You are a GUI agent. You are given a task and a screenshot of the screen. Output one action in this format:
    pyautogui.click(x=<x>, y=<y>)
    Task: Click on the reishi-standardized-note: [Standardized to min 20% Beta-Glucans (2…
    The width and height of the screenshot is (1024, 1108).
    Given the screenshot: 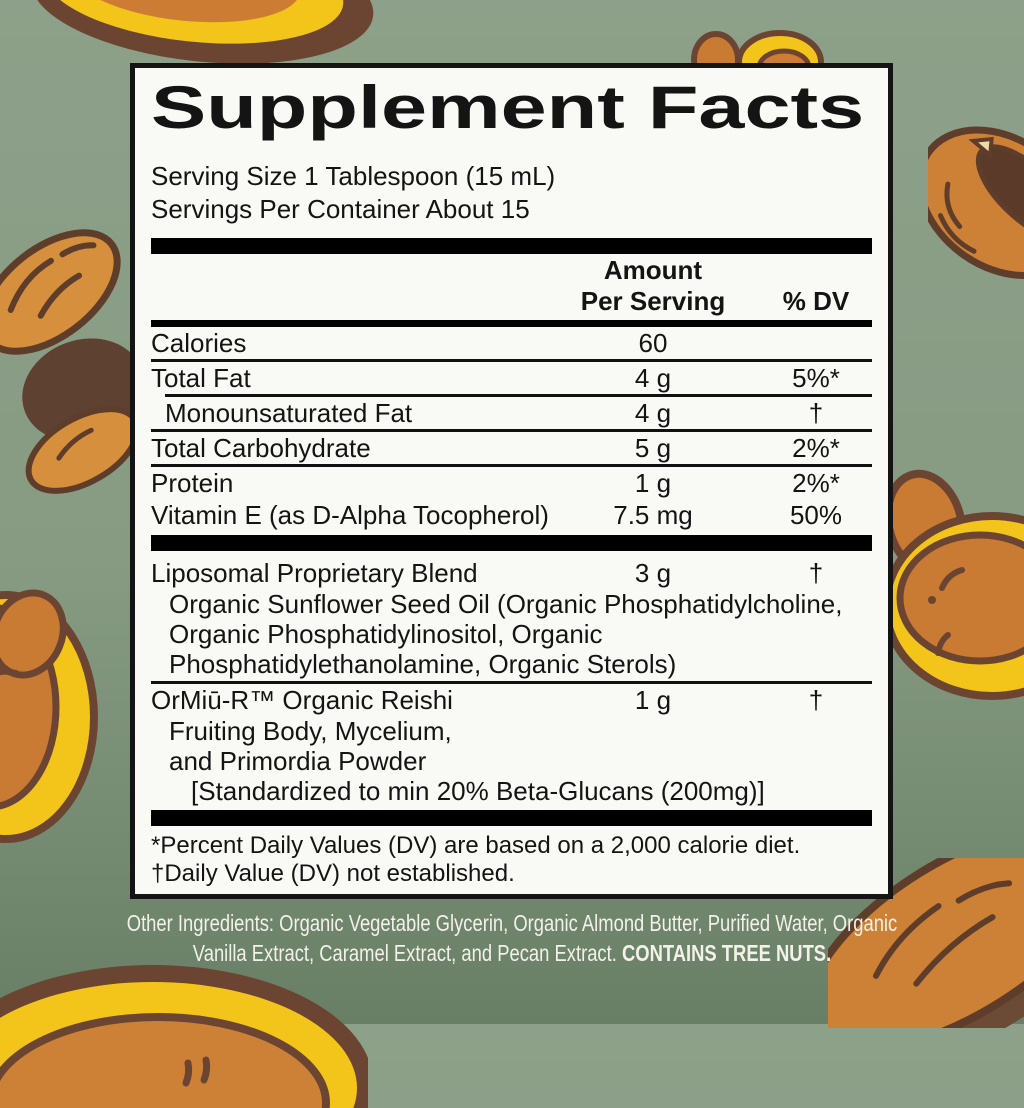 What is the action you would take?
    pyautogui.click(x=478, y=791)
    